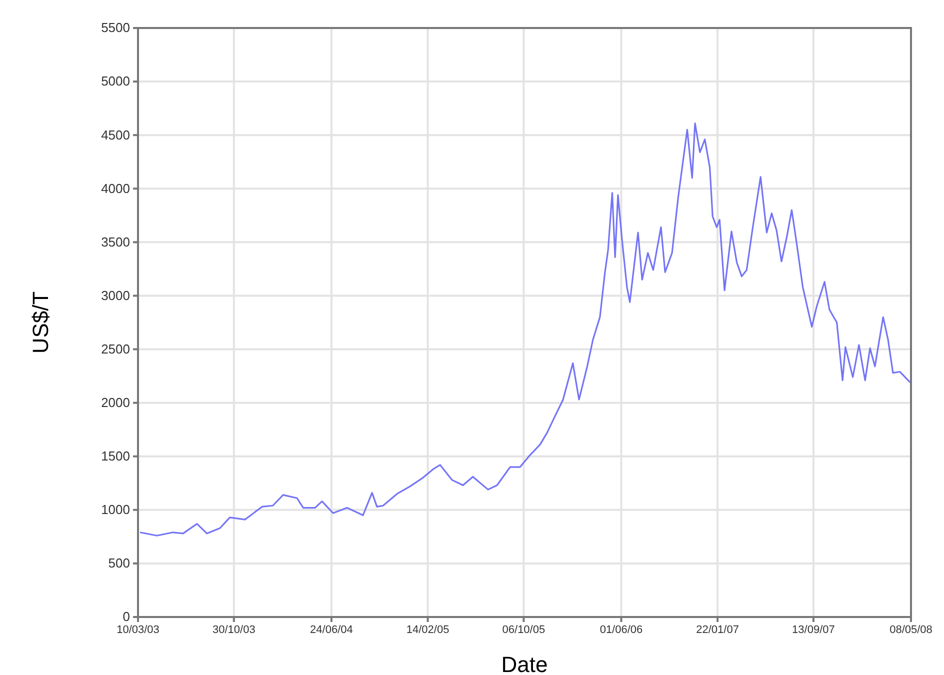 This screenshot has width=944, height=675. Describe the element at coordinates (621, 630) in the screenshot. I see `x-tick-label: 01/06/06` at that location.